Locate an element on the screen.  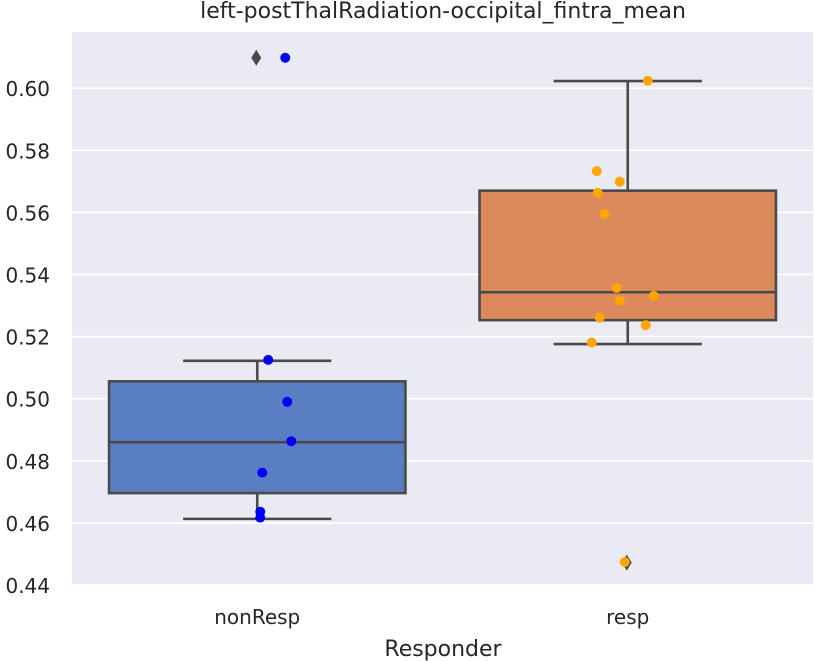
y-tick-label: 0.46 is located at coordinates (27, 524).